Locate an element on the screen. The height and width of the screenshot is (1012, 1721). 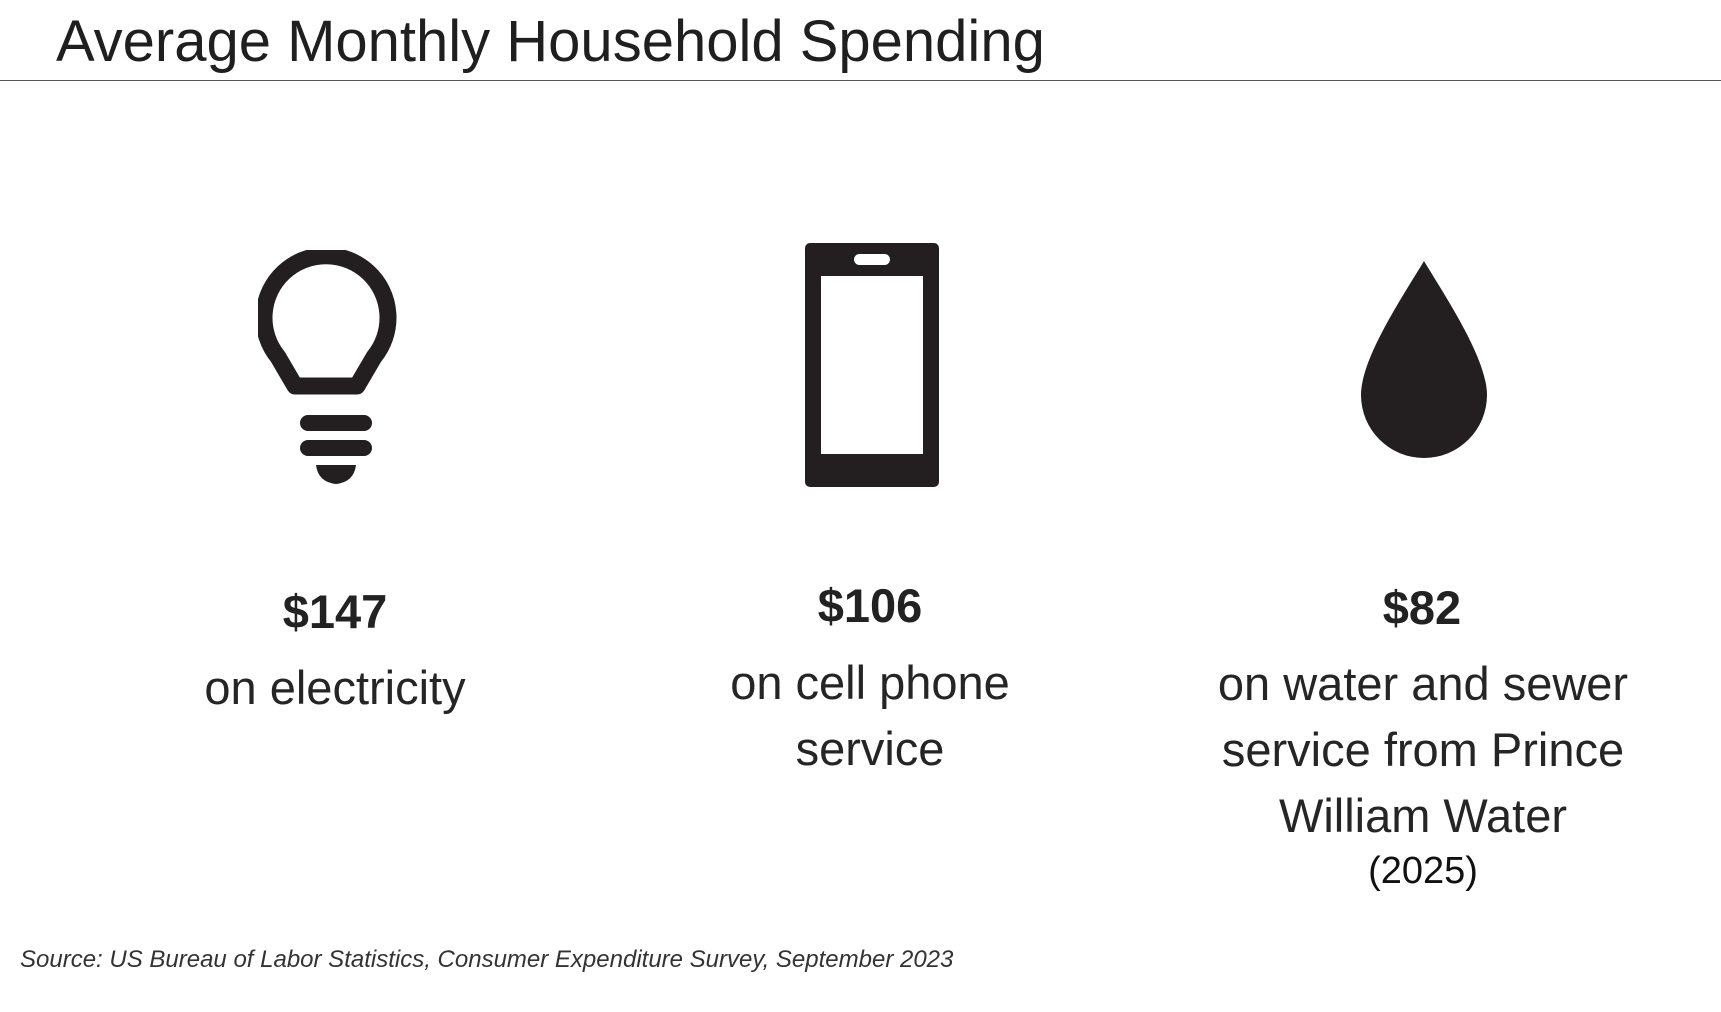
cell-phone-description: on cell phone service is located at coordinates (870, 715).